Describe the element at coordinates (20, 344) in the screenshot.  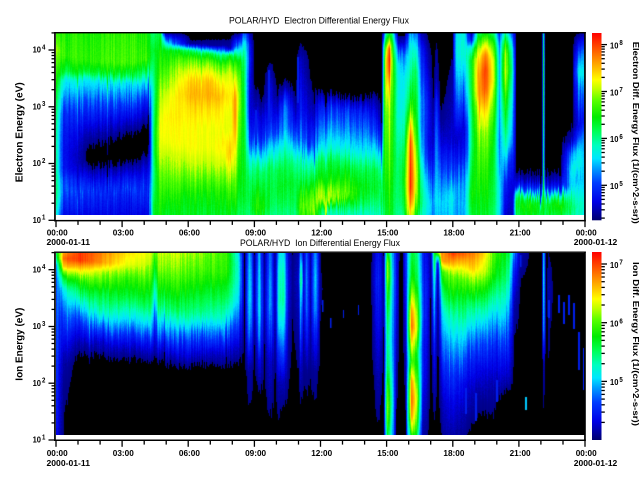
I see `svg-text: Ion Energy (eV)` at that location.